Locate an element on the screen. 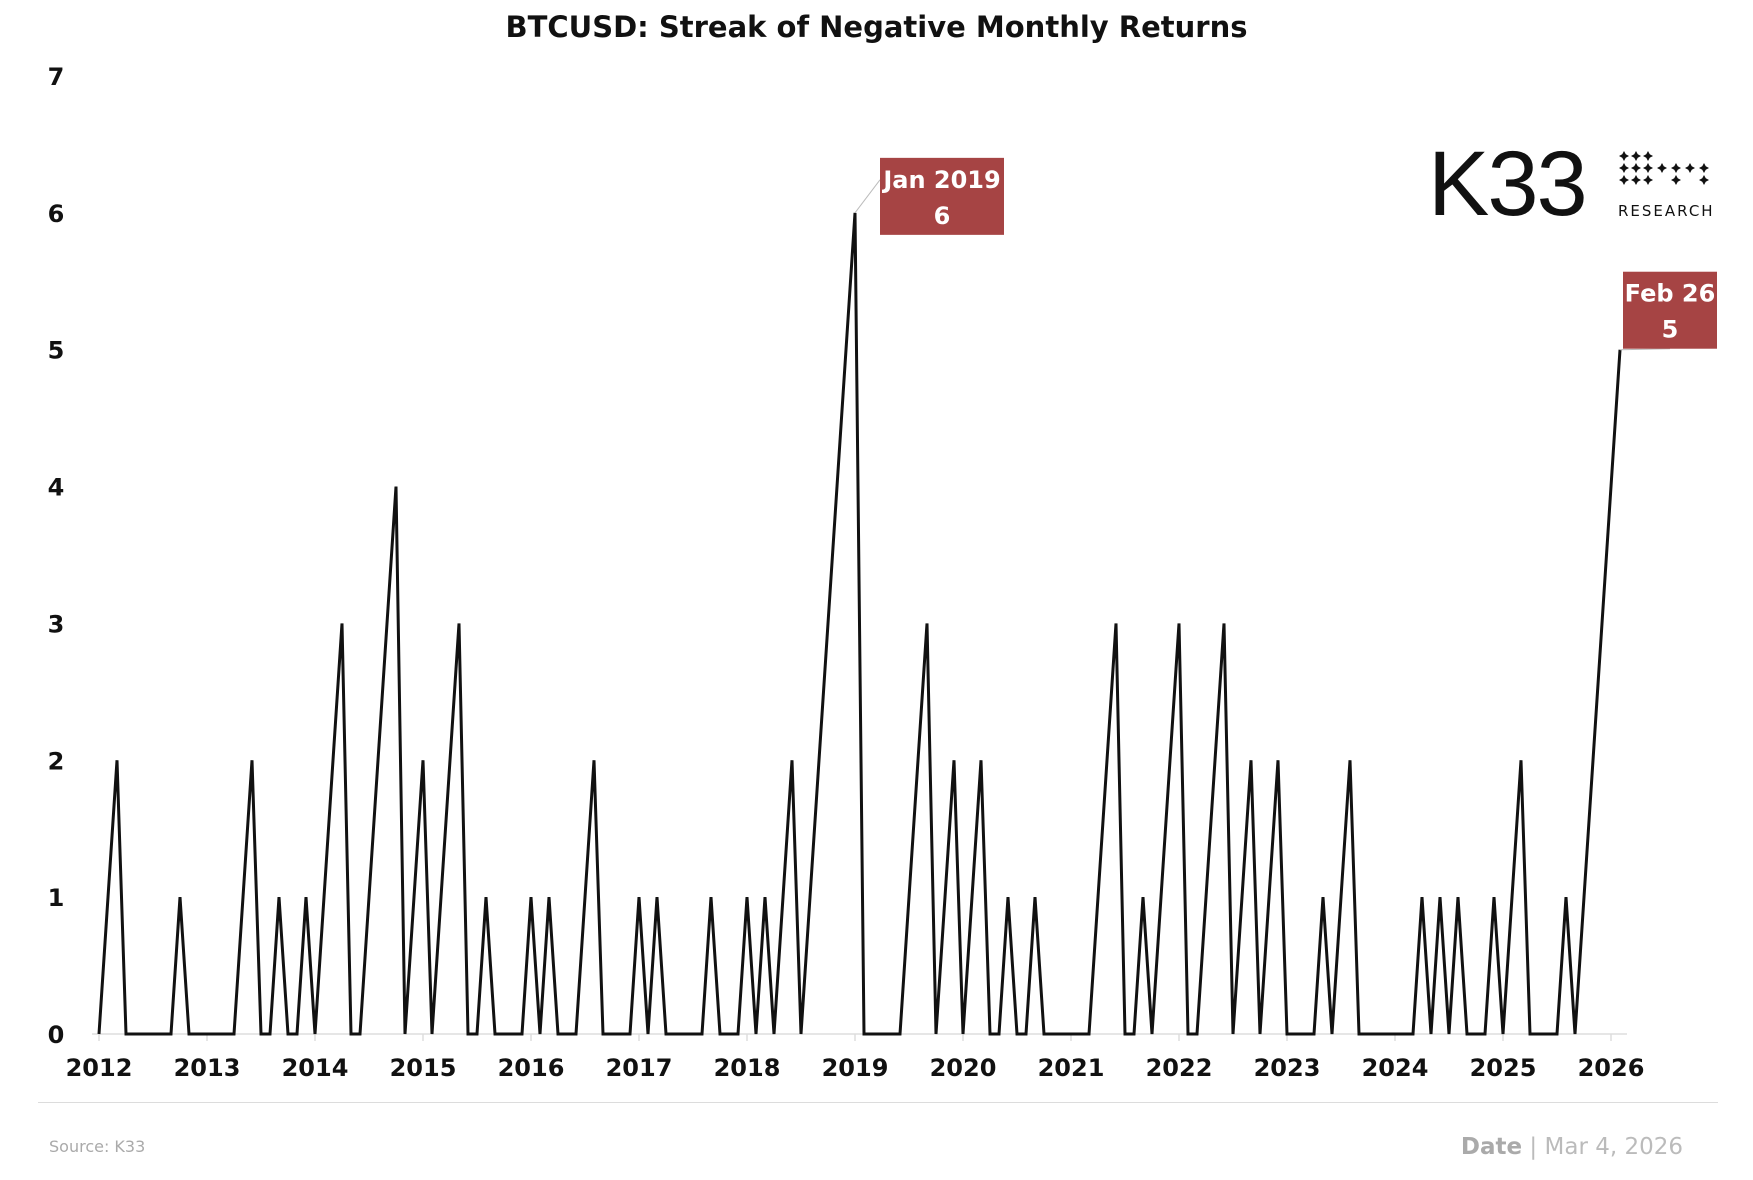 The width and height of the screenshot is (1753, 1180). k33-research-logo: K33 RESEARCH is located at coordinates (1578, 184).